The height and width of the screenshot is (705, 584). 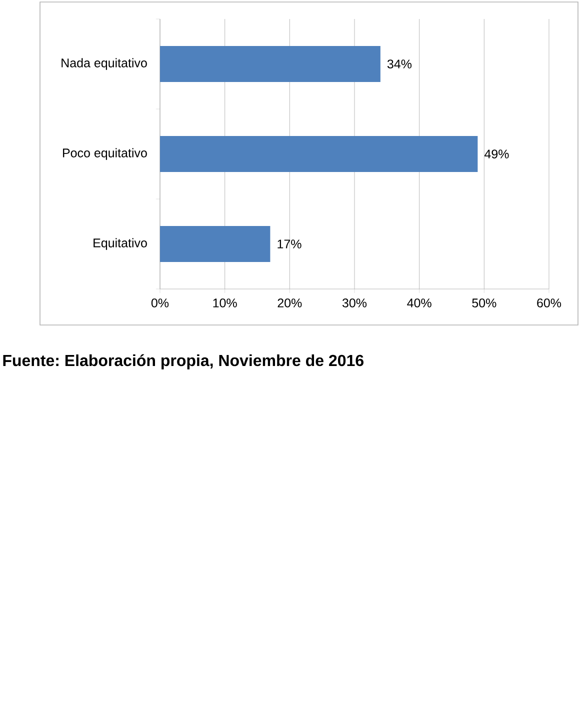 I want to click on x-tick-label: 50%, so click(x=484, y=303).